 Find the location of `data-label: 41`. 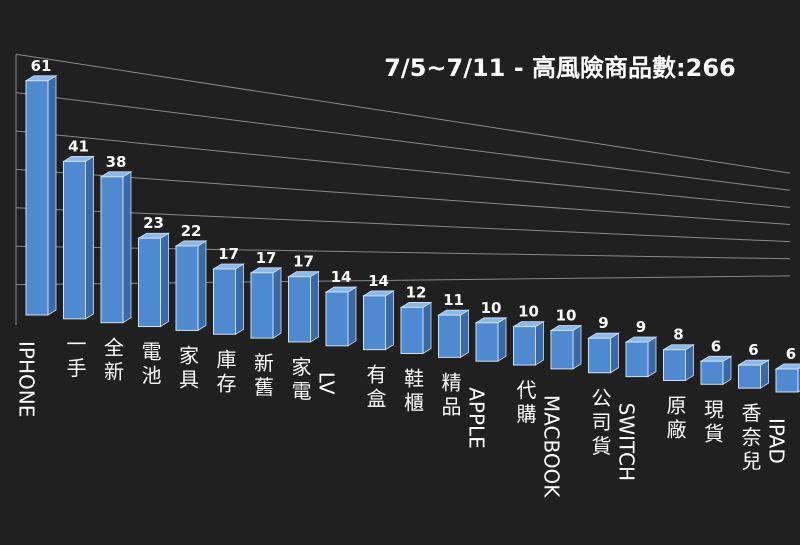

data-label: 41 is located at coordinates (78, 146).